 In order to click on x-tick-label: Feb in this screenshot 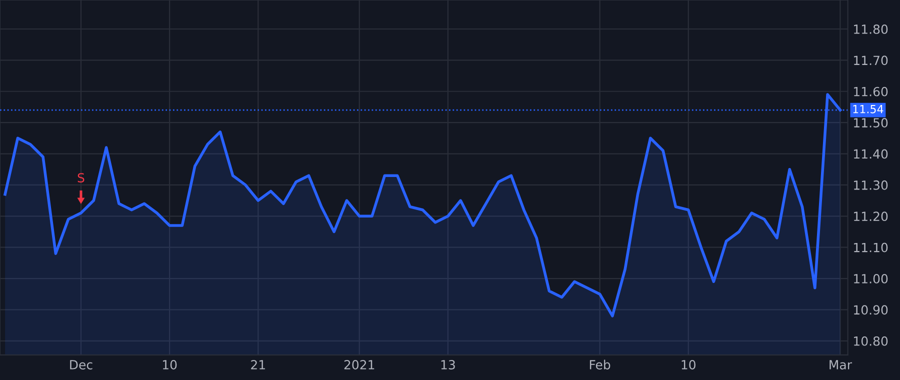, I will do `click(600, 365)`.